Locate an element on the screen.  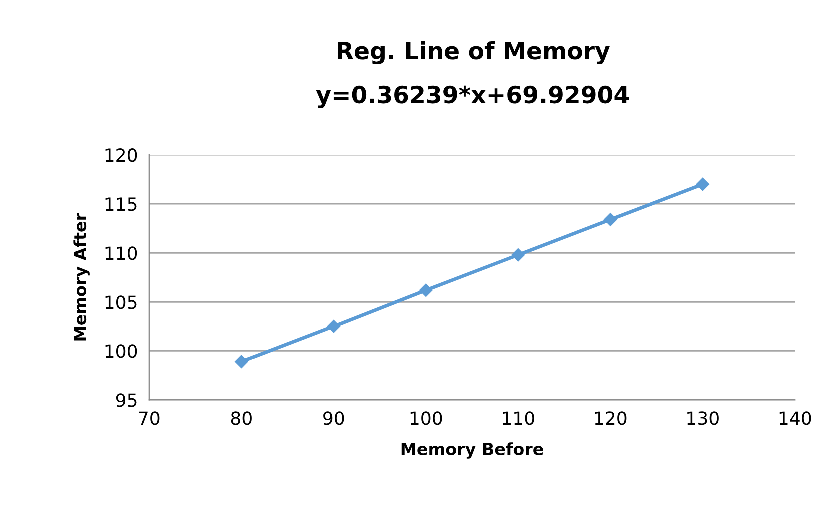
chart-title: Reg. Line of Memory is located at coordinates (474, 53).